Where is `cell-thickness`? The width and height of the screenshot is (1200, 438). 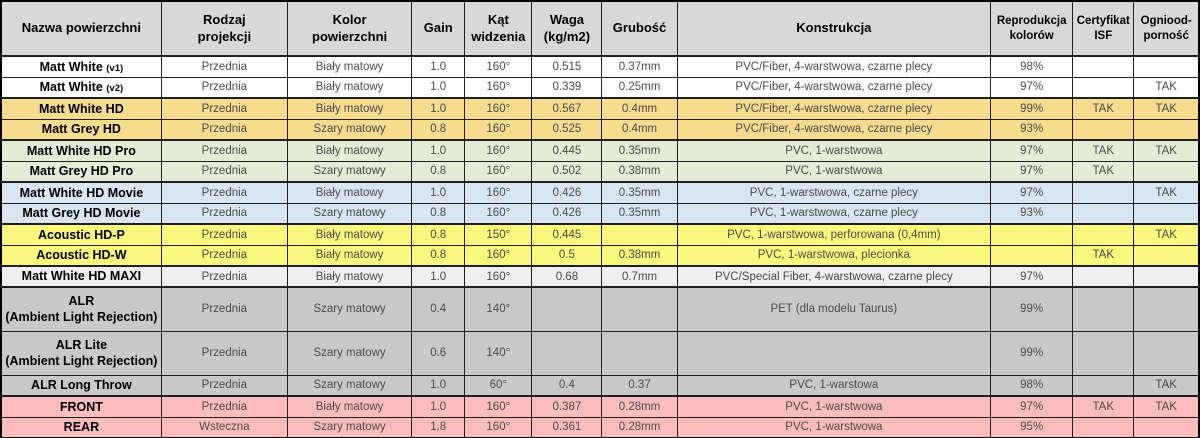 cell-thickness is located at coordinates (639, 234).